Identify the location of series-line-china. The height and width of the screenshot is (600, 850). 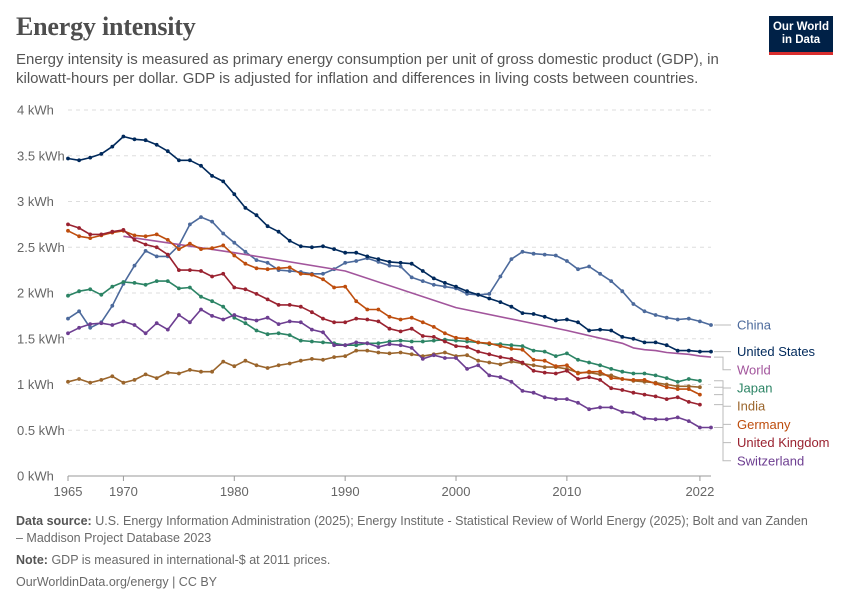
(389, 272).